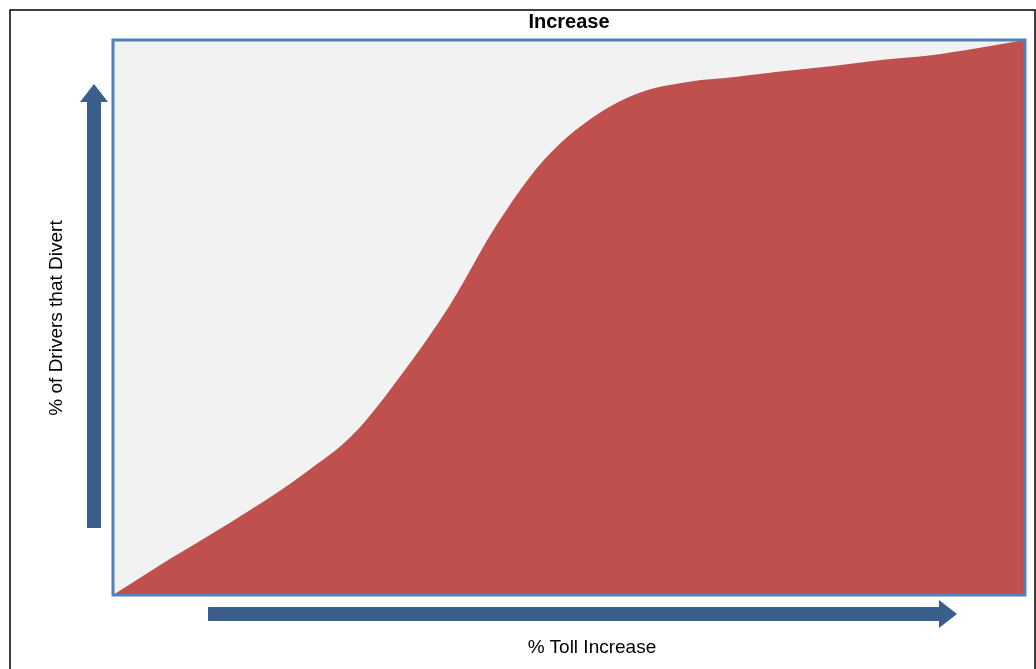 The image size is (1036, 669). What do you see at coordinates (56, 317) in the screenshot?
I see `y-axis-title: % of Drivers that Divert` at bounding box center [56, 317].